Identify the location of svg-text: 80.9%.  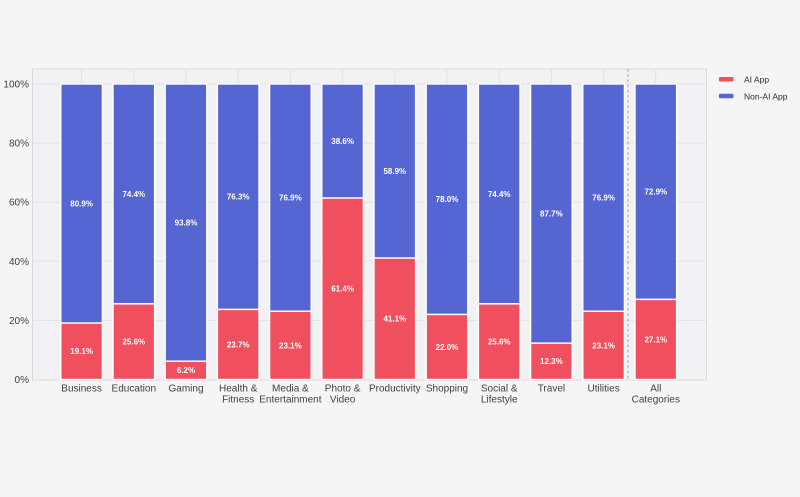
(81, 203).